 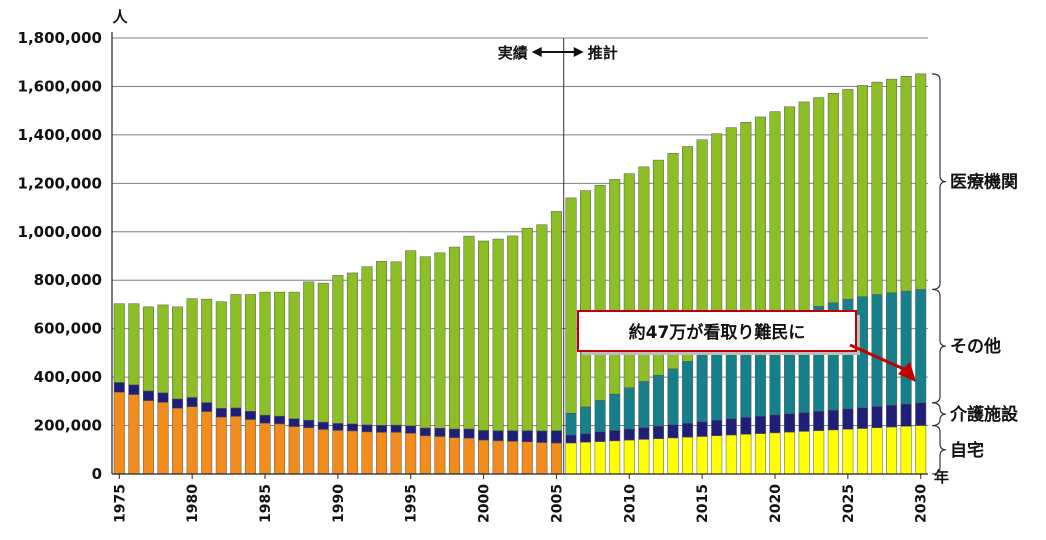 I want to click on home-label: 自宅, so click(x=967, y=450).